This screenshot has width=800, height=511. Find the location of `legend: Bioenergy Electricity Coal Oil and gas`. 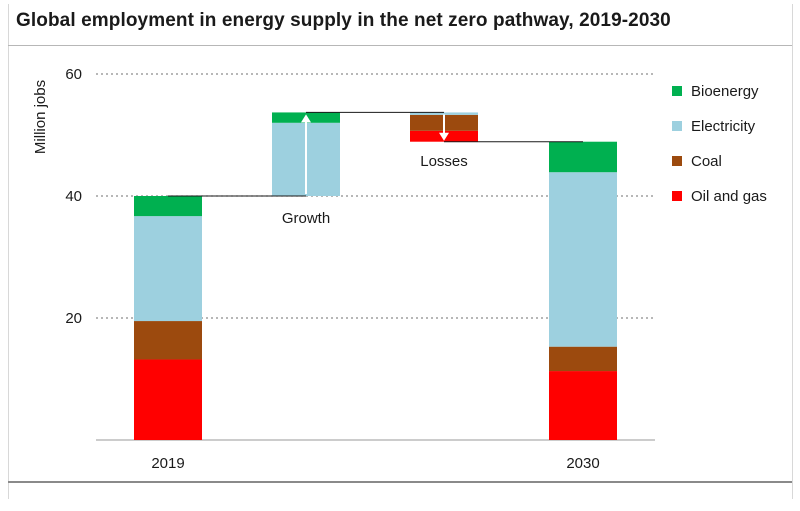

legend: Bioenergy Electricity Coal Oil and gas is located at coordinates (719, 150).